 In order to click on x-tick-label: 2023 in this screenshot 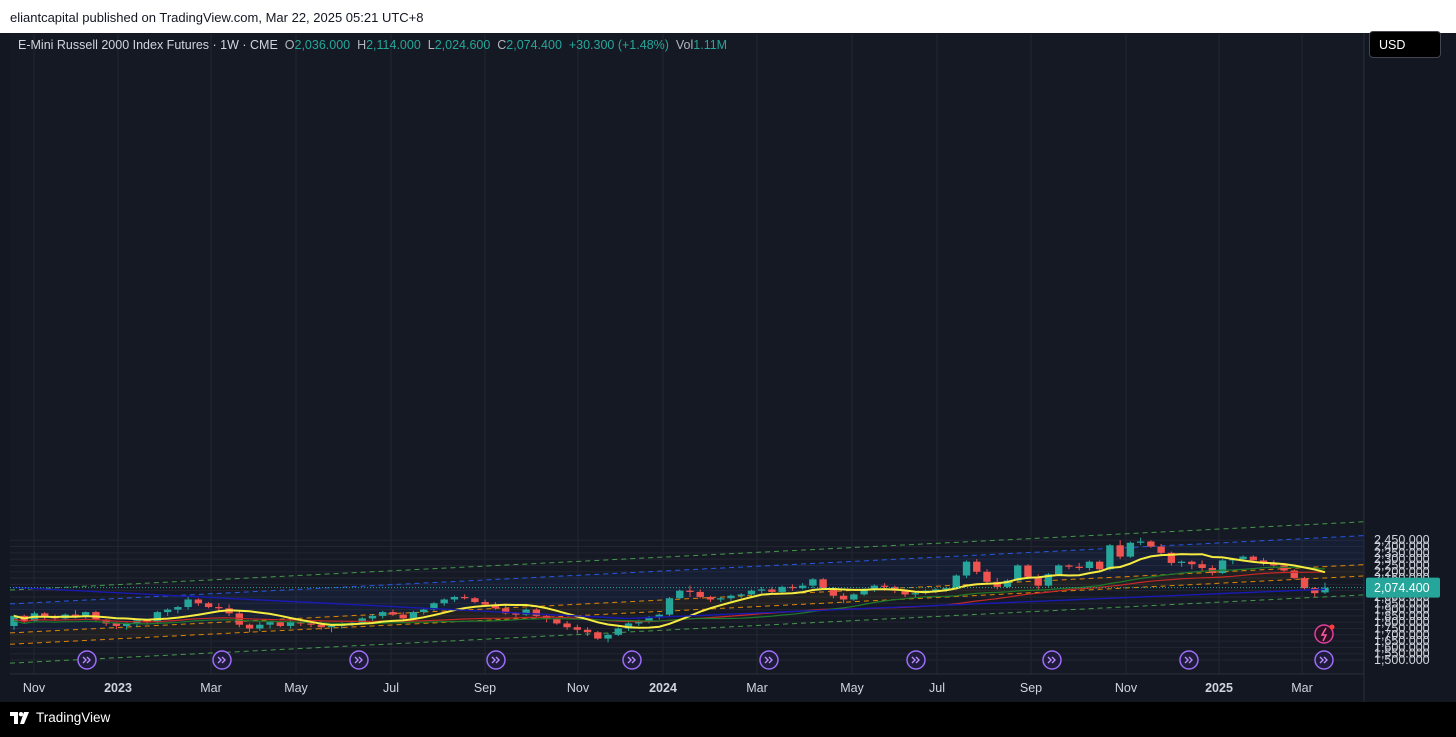, I will do `click(118, 688)`.